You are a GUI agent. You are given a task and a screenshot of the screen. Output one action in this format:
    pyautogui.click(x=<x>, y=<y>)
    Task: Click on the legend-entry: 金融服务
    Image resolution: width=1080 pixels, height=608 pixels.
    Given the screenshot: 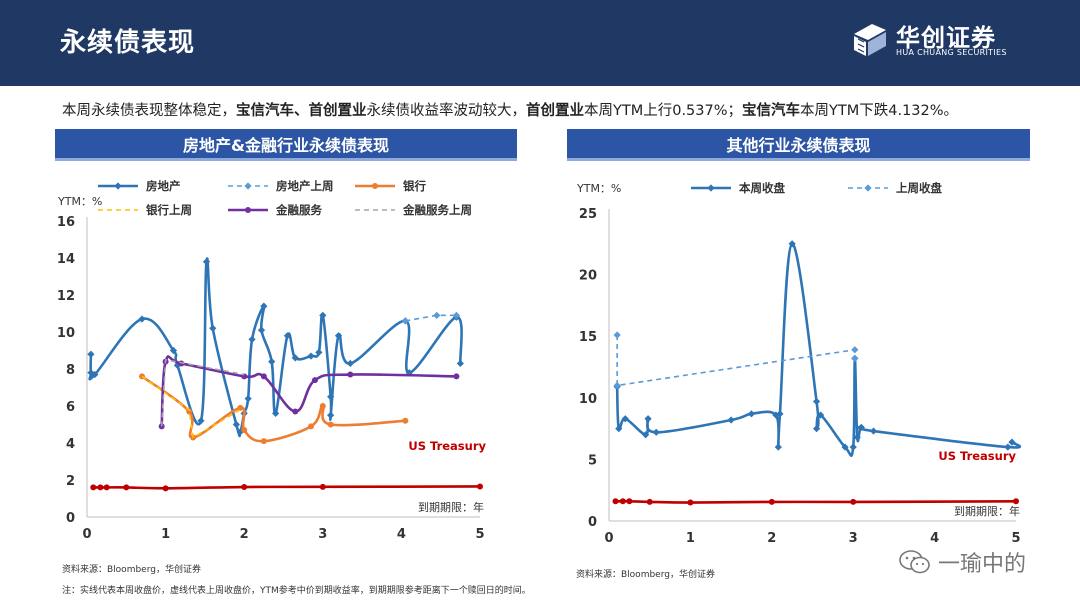 What is the action you would take?
    pyautogui.click(x=275, y=210)
    